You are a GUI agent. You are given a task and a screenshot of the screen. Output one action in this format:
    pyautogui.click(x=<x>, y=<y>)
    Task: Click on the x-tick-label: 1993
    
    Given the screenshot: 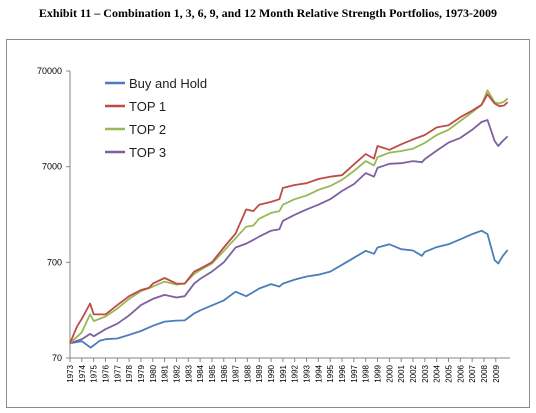 What is the action you would take?
    pyautogui.click(x=307, y=373)
    